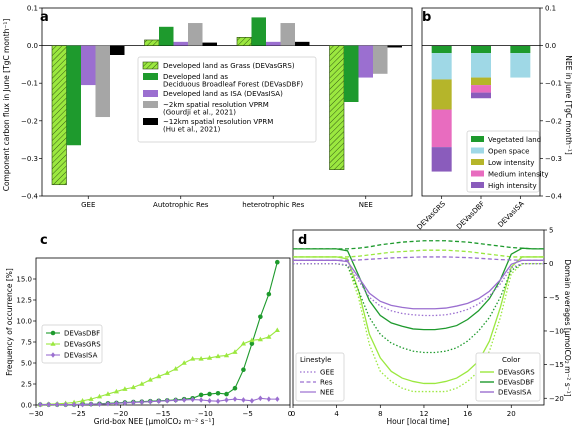  I want to click on panel-c-xtick-label: −15, so click(163, 414).